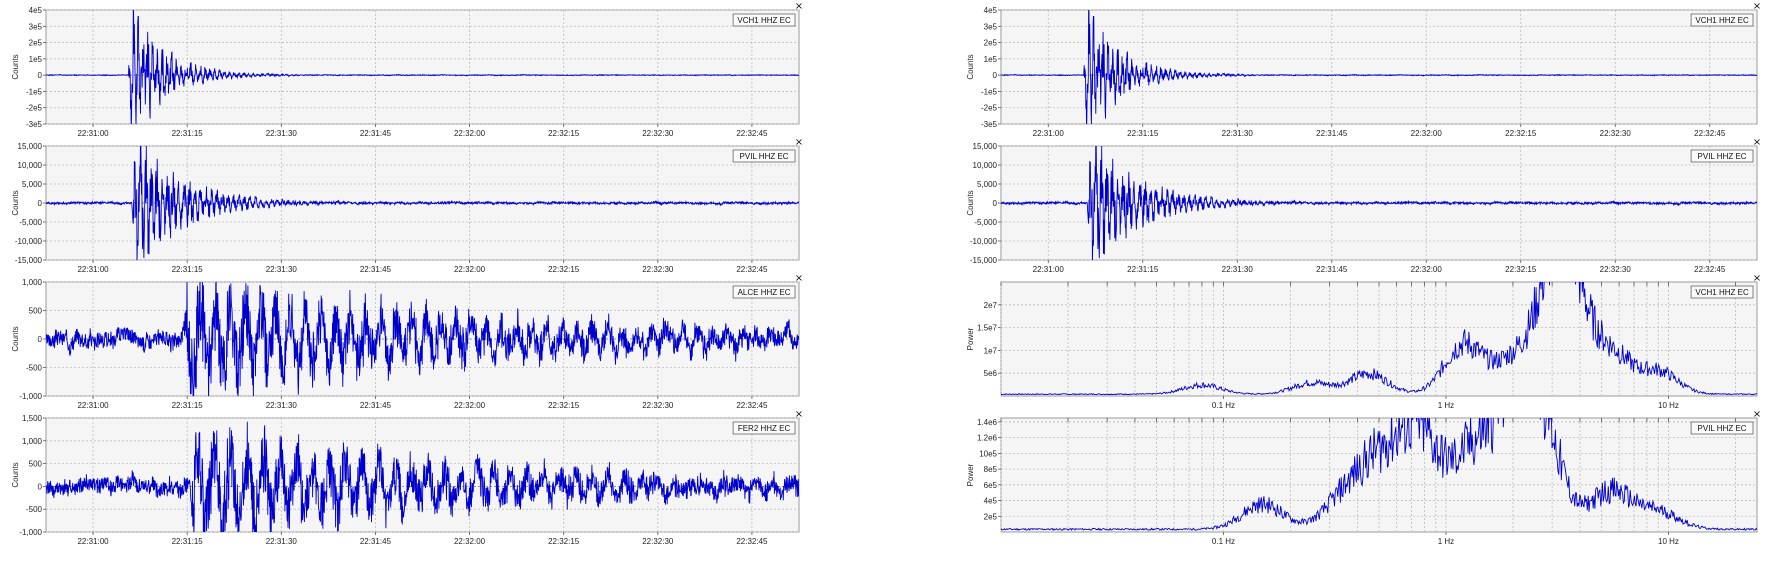  What do you see at coordinates (30, 396) in the screenshot?
I see `y-tick-label: -1,000` at bounding box center [30, 396].